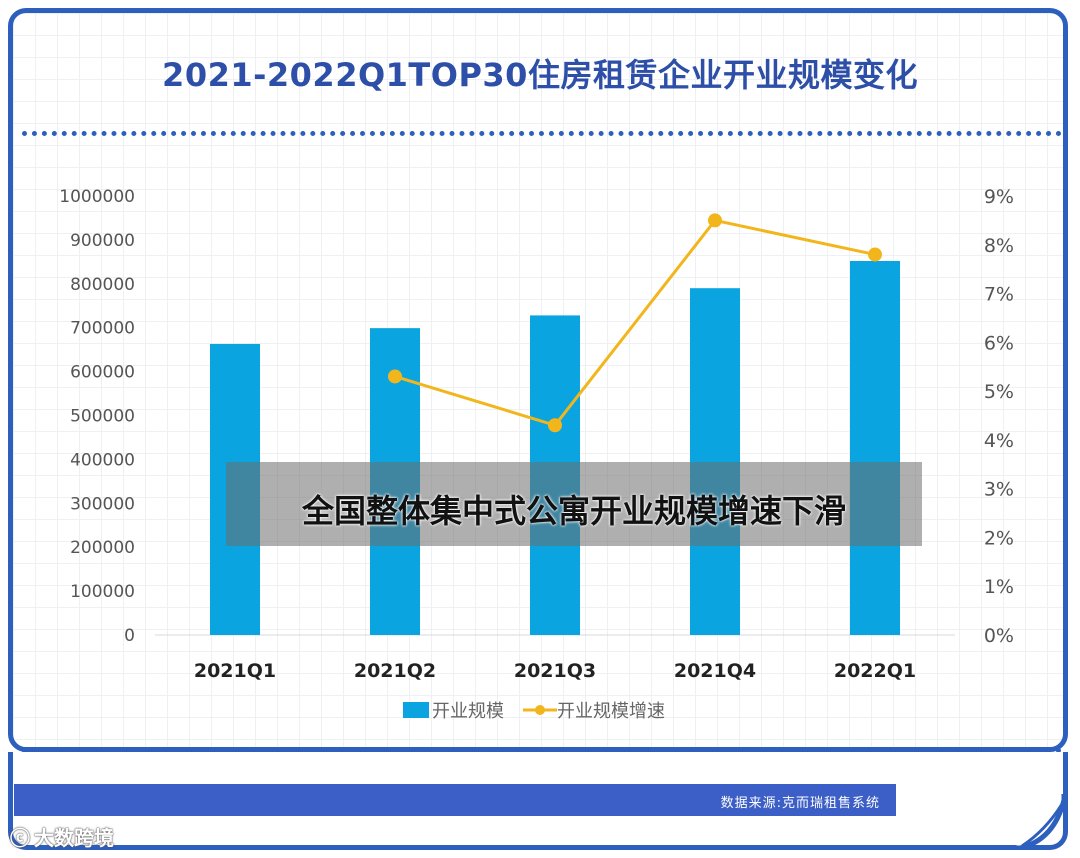 This screenshot has width=1080, height=858. Describe the element at coordinates (999, 246) in the screenshot. I see `right-axis-tick-label: 8%` at that location.